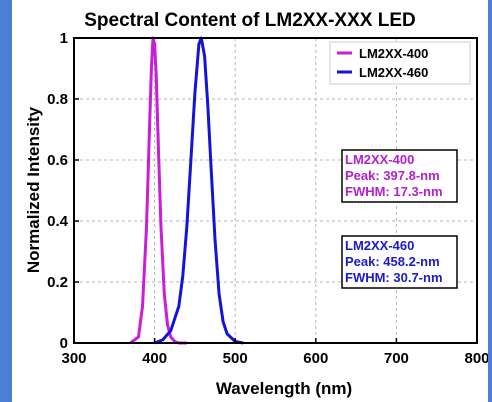  Describe the element at coordinates (154, 358) in the screenshot. I see `x-tick-label: 400` at that location.